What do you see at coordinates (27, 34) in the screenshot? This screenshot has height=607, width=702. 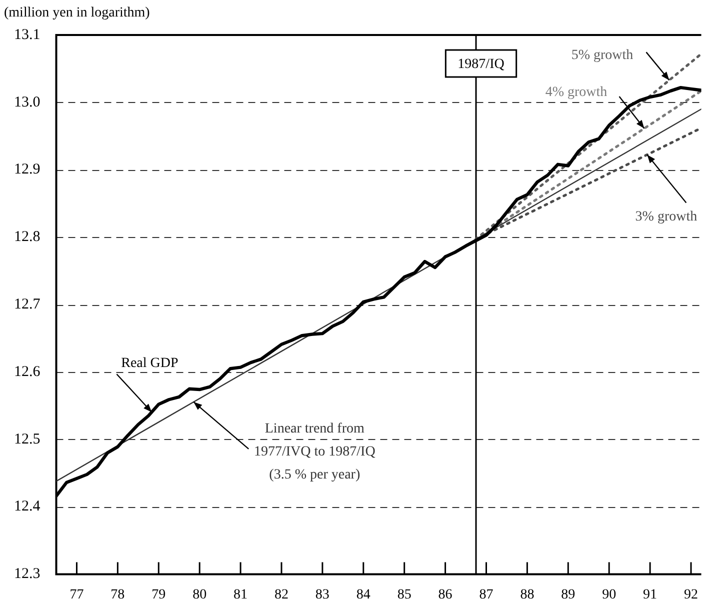 I see `y-tick-label: 13.1` at bounding box center [27, 34].